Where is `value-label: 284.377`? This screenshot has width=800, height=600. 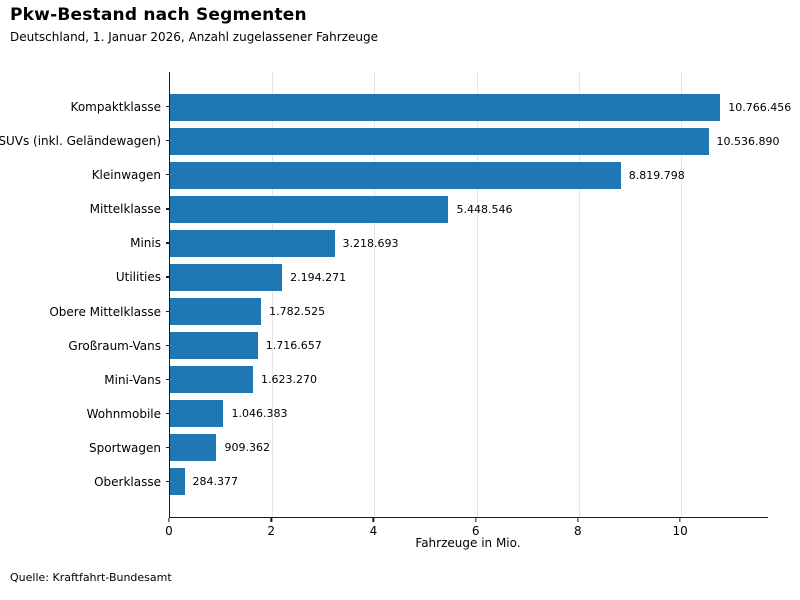 value-label: 284.377 is located at coordinates (215, 482).